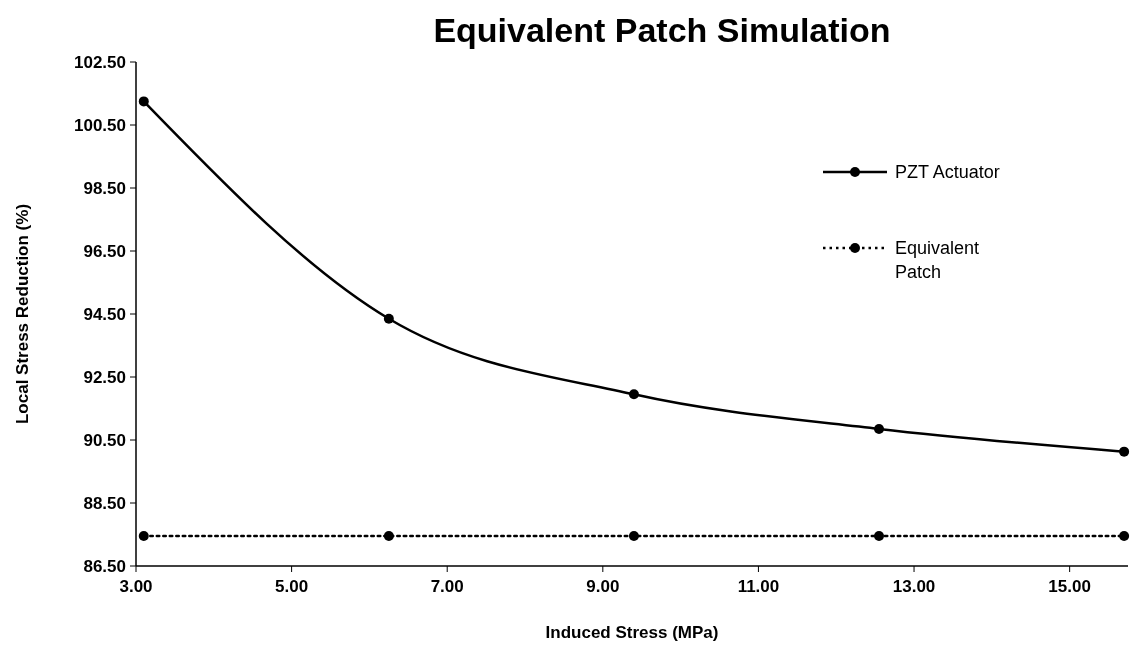 The width and height of the screenshot is (1138, 650). Describe the element at coordinates (603, 586) in the screenshot. I see `x-tick-label: 9.00` at that location.